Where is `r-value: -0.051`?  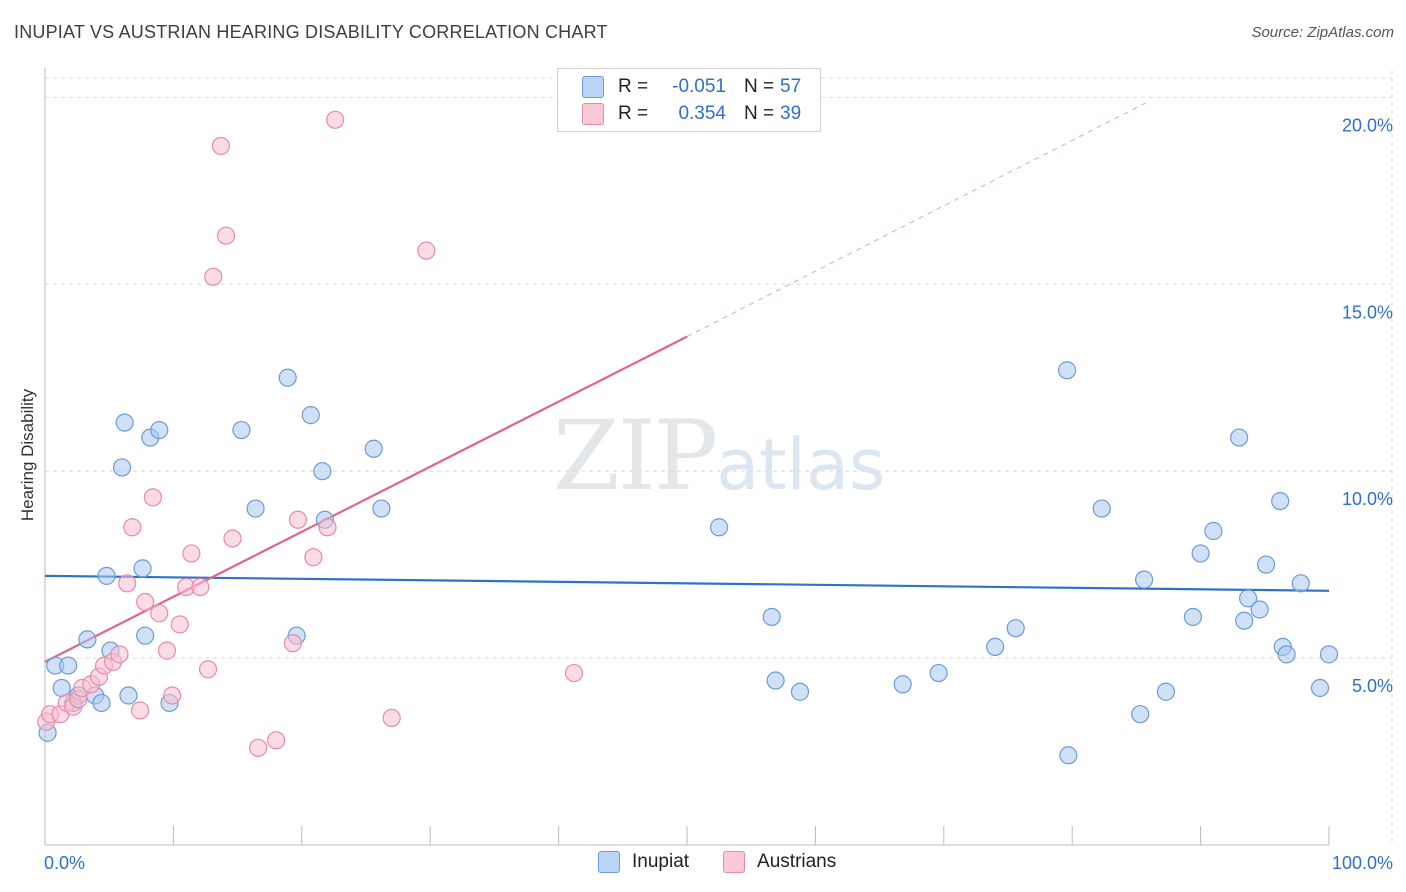
r-value: -0.051 is located at coordinates (699, 86).